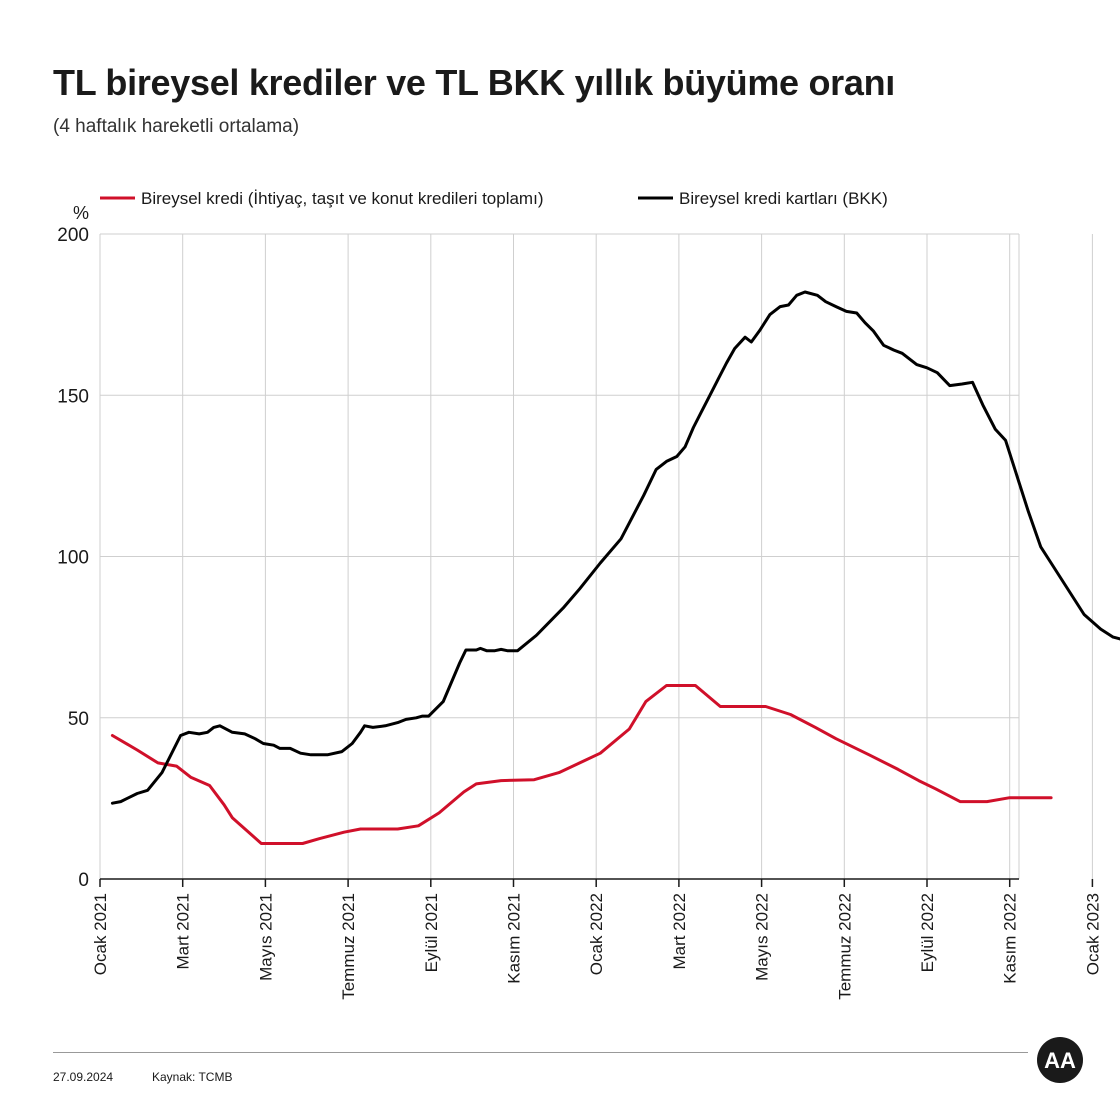 Image resolution: width=1120 pixels, height=1120 pixels. I want to click on series-line-bireysel-kredi, so click(581, 764).